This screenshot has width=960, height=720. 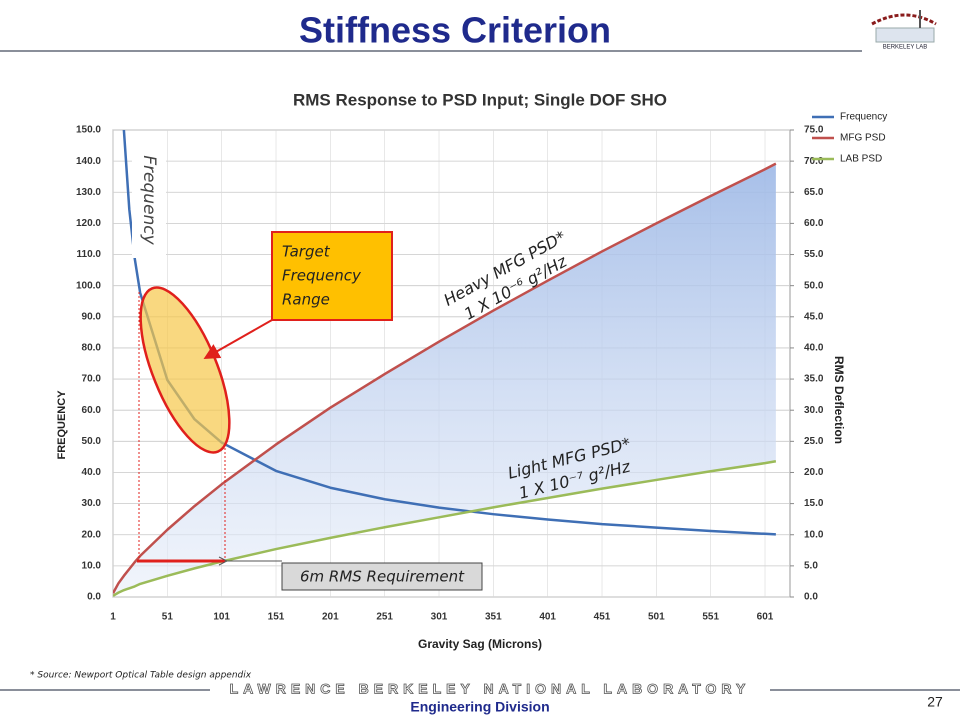 What do you see at coordinates (814, 316) in the screenshot?
I see `y2-tick-label: 45.0` at bounding box center [814, 316].